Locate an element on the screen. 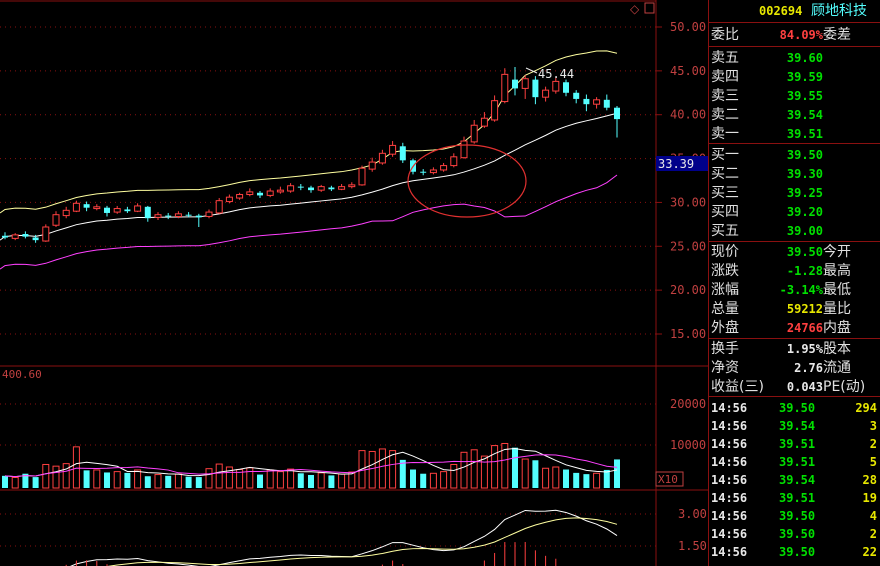 This screenshot has width=880, height=566. sell-level-2: 卖二 39.54 is located at coordinates (794, 115).